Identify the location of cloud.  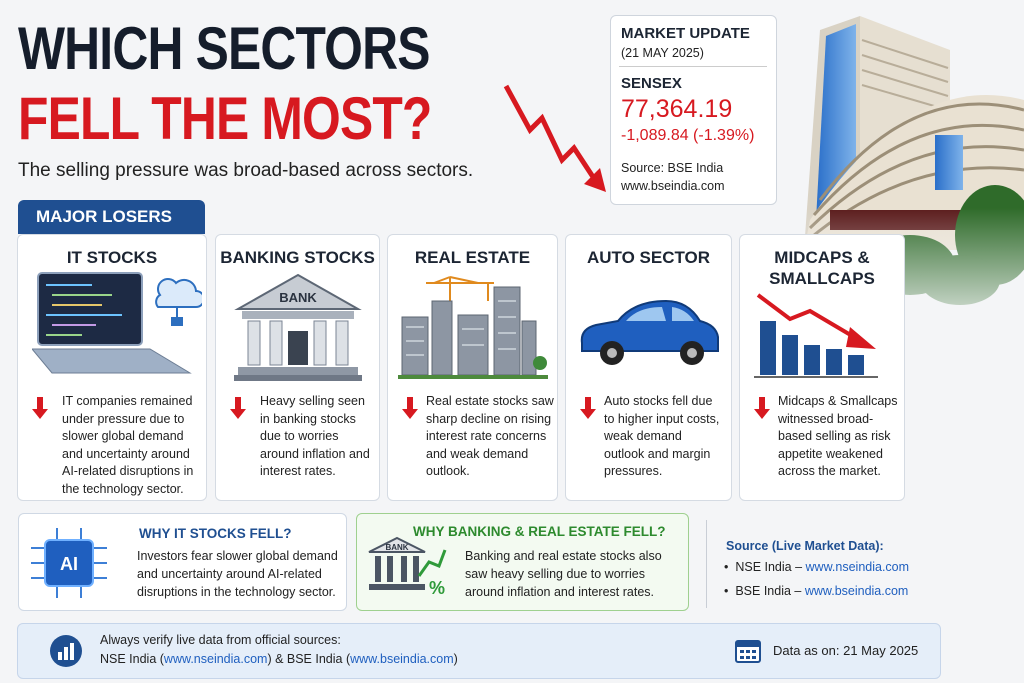
(178, 293).